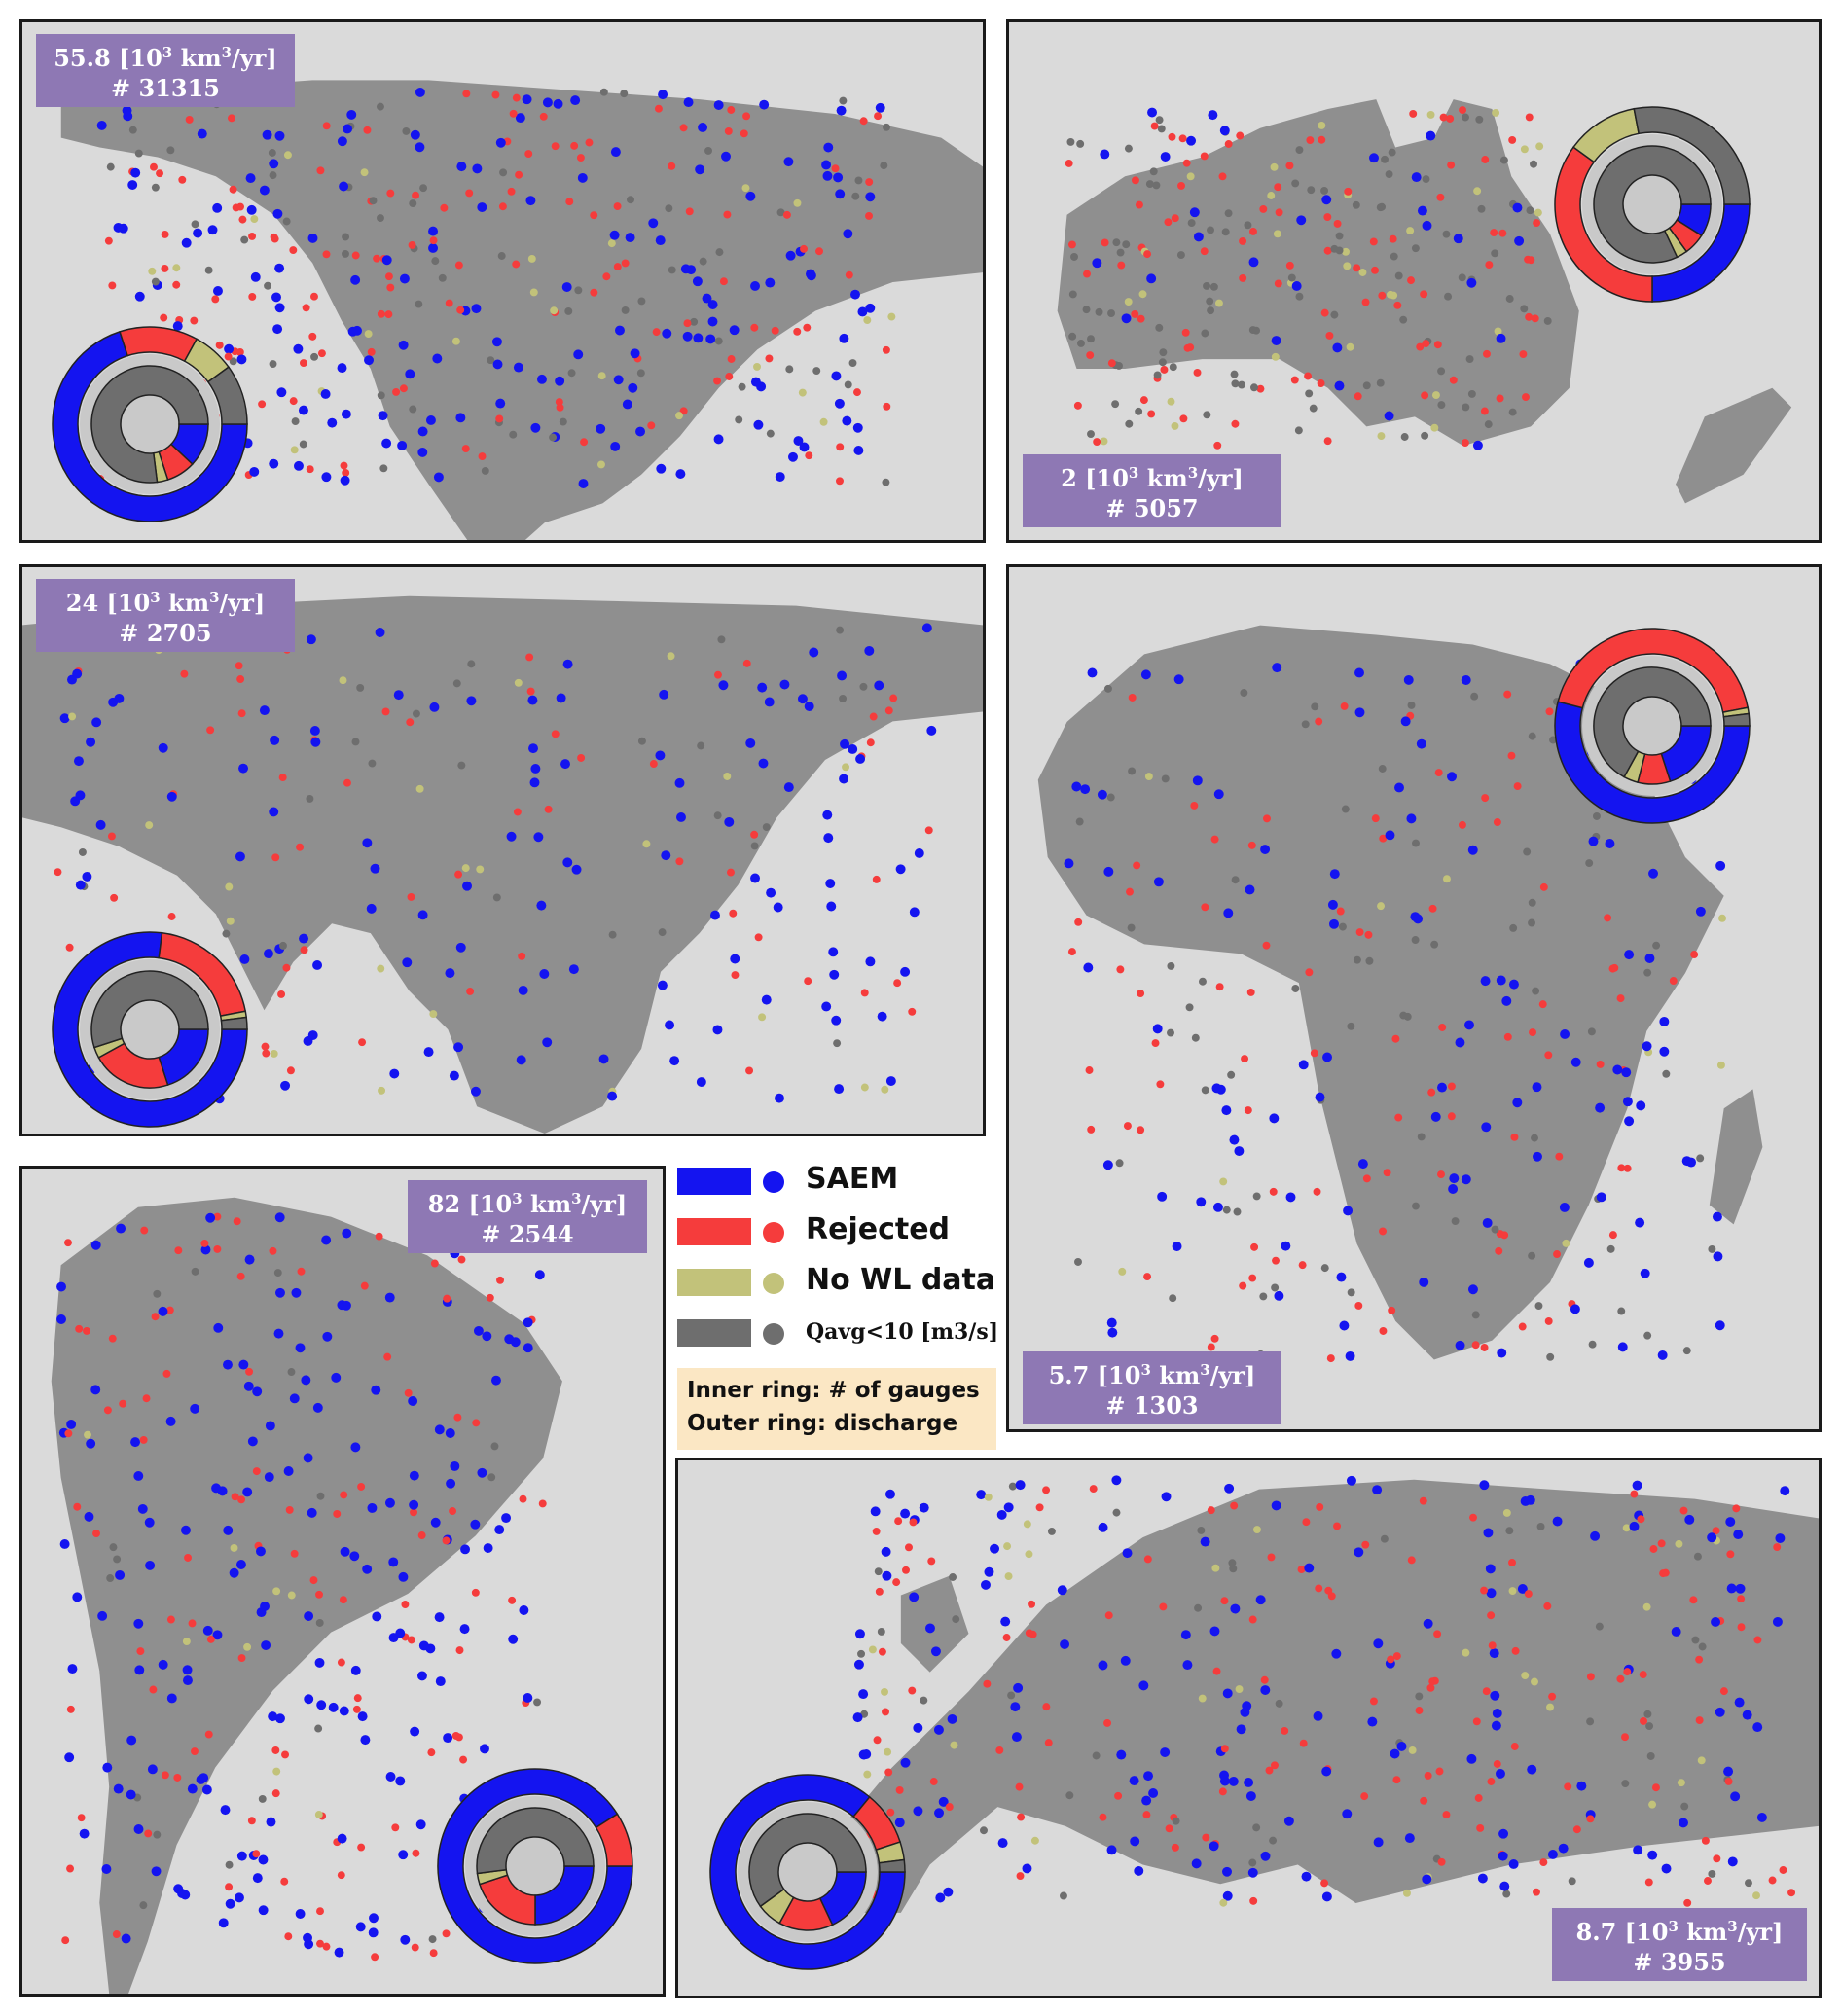  Describe the element at coordinates (527, 1204) in the screenshot. I see `discharge-value: 82 [103 km3/yr]` at that location.